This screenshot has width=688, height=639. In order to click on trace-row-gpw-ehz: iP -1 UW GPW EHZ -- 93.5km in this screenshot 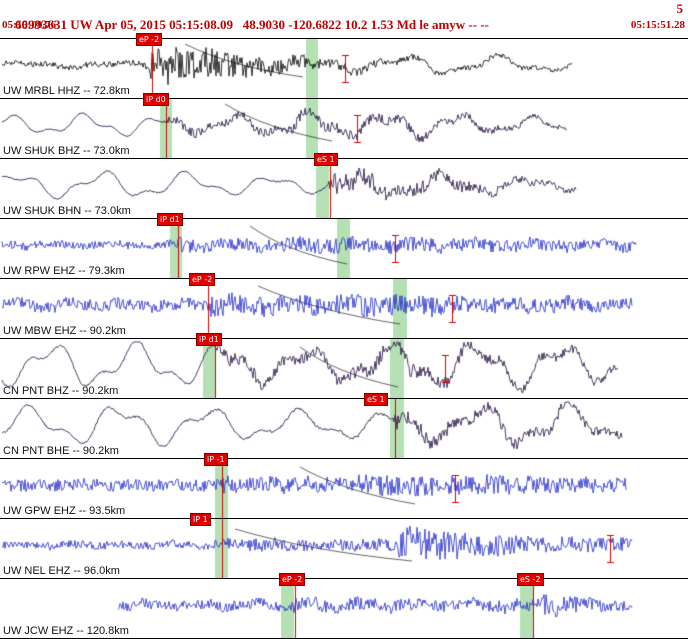, I will do `click(344, 486)`.